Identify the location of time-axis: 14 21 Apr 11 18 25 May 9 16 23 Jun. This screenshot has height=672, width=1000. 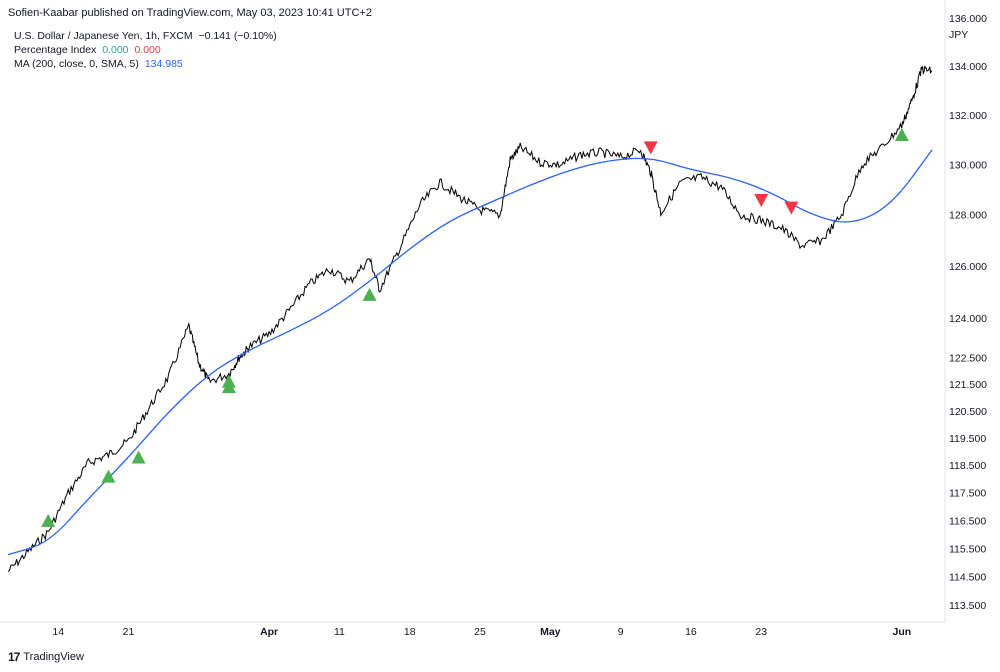
(481, 632).